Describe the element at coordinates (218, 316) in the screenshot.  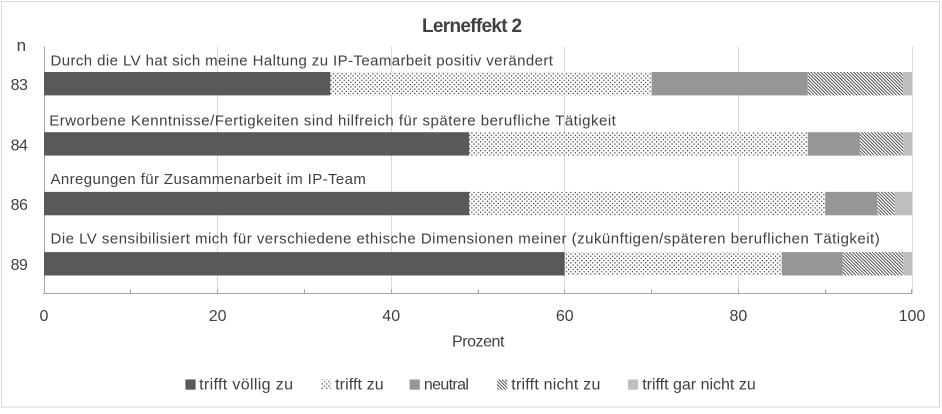
I see `svg-text: 20` at that location.